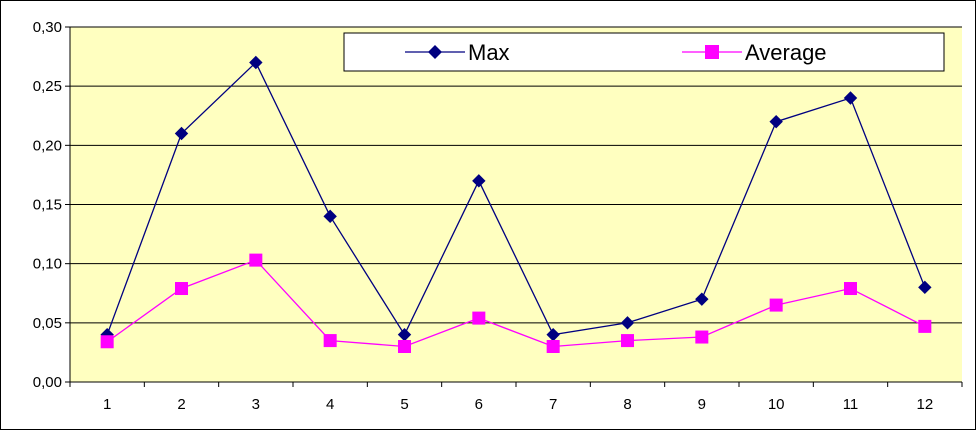 The width and height of the screenshot is (976, 430). I want to click on legend-label: Average, so click(786, 52).